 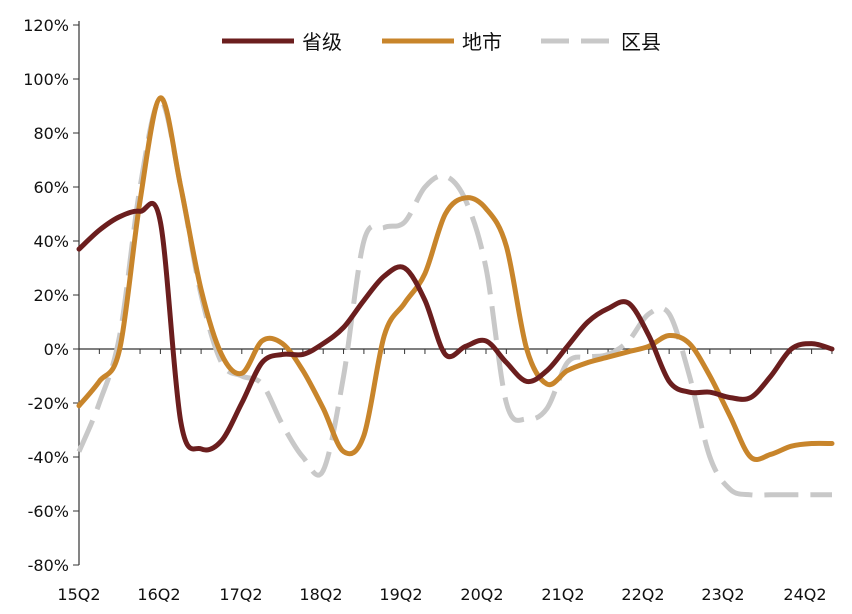 I want to click on legend-label: 省级, so click(x=322, y=42).